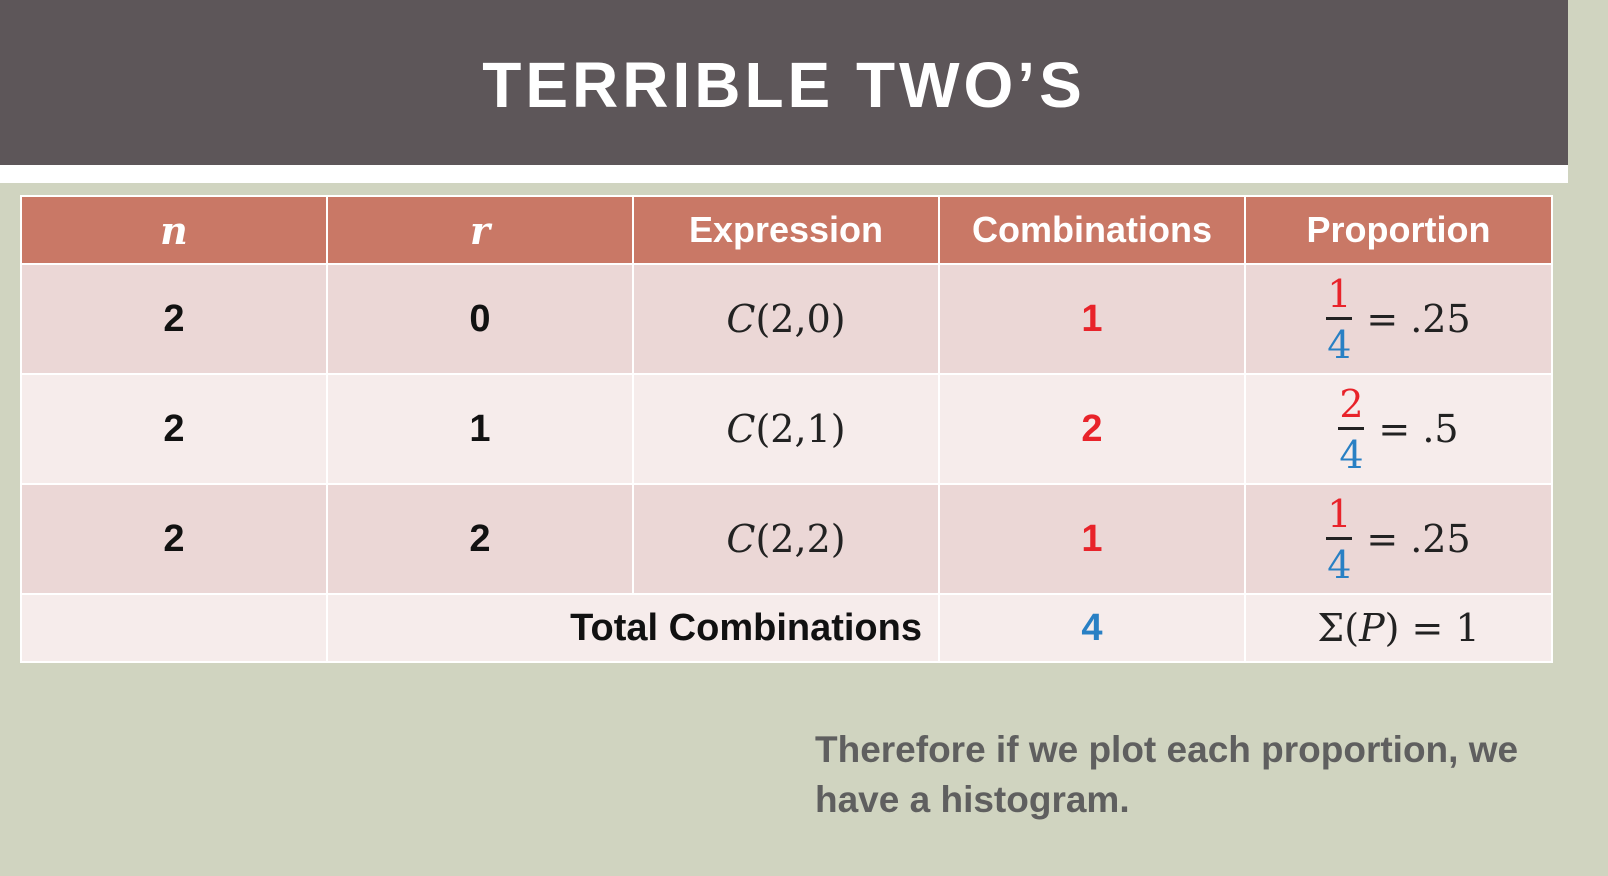 The width and height of the screenshot is (1608, 876). What do you see at coordinates (1588, 438) in the screenshot?
I see `slide-edge` at bounding box center [1588, 438].